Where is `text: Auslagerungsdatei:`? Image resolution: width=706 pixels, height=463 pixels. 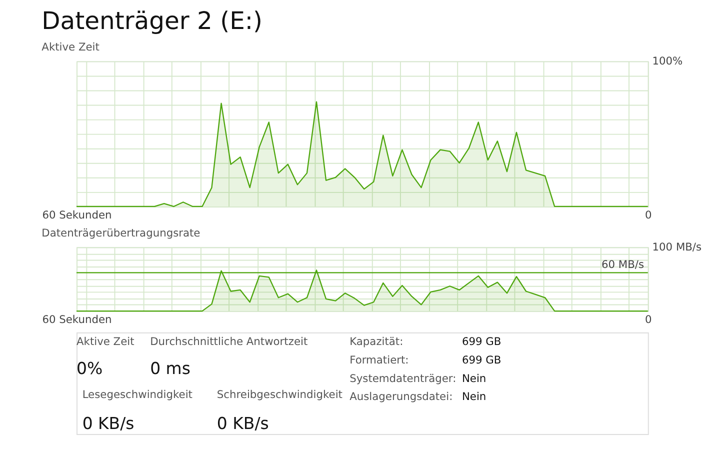
text: Auslagerungsdatei: is located at coordinates (401, 397).